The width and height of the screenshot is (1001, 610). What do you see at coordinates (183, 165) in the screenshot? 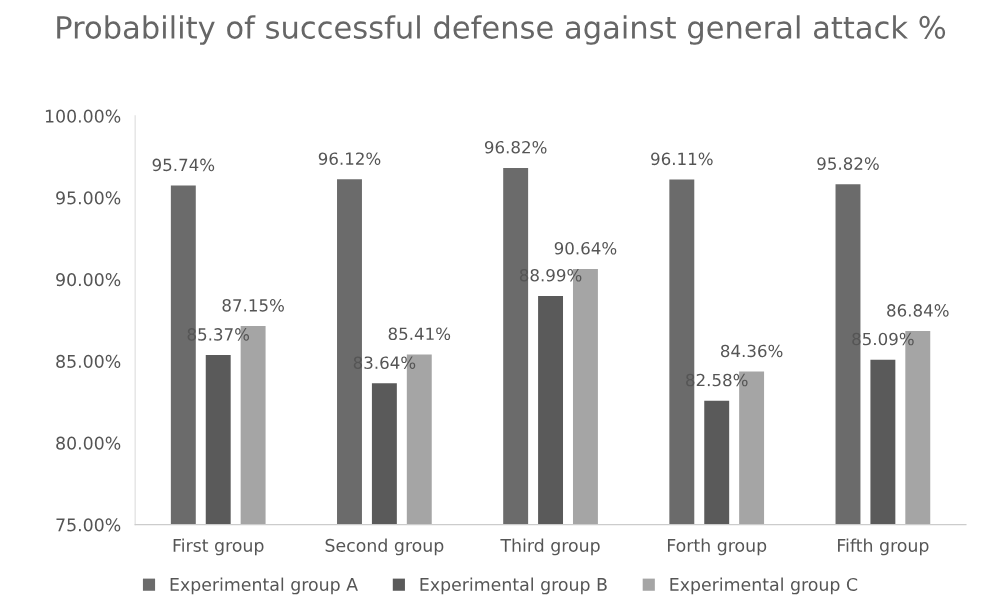
I see `data-label: 95.74%` at bounding box center [183, 165].